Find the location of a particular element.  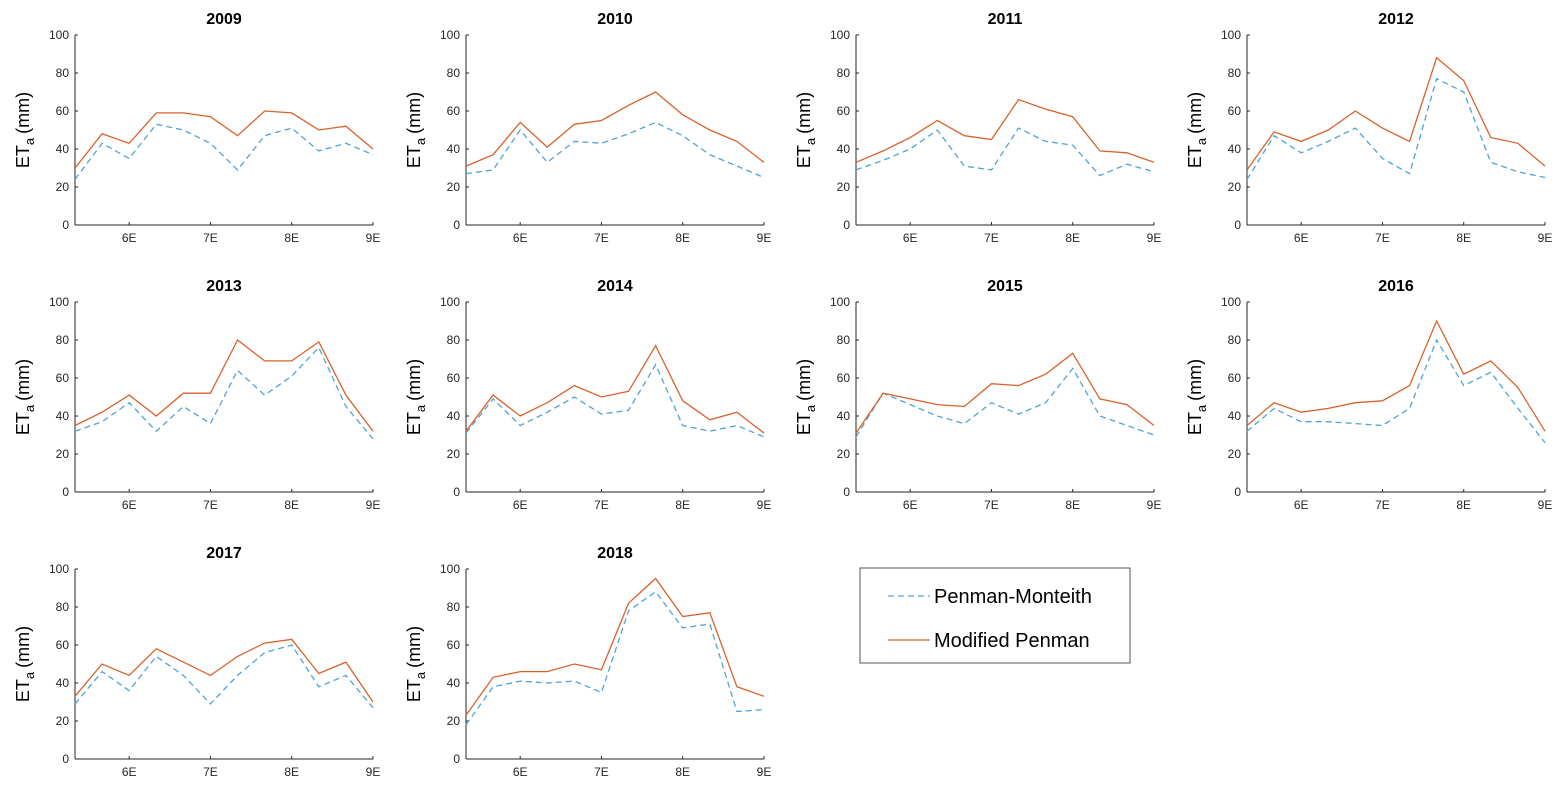

chart-title: 2011 is located at coordinates (1005, 19).